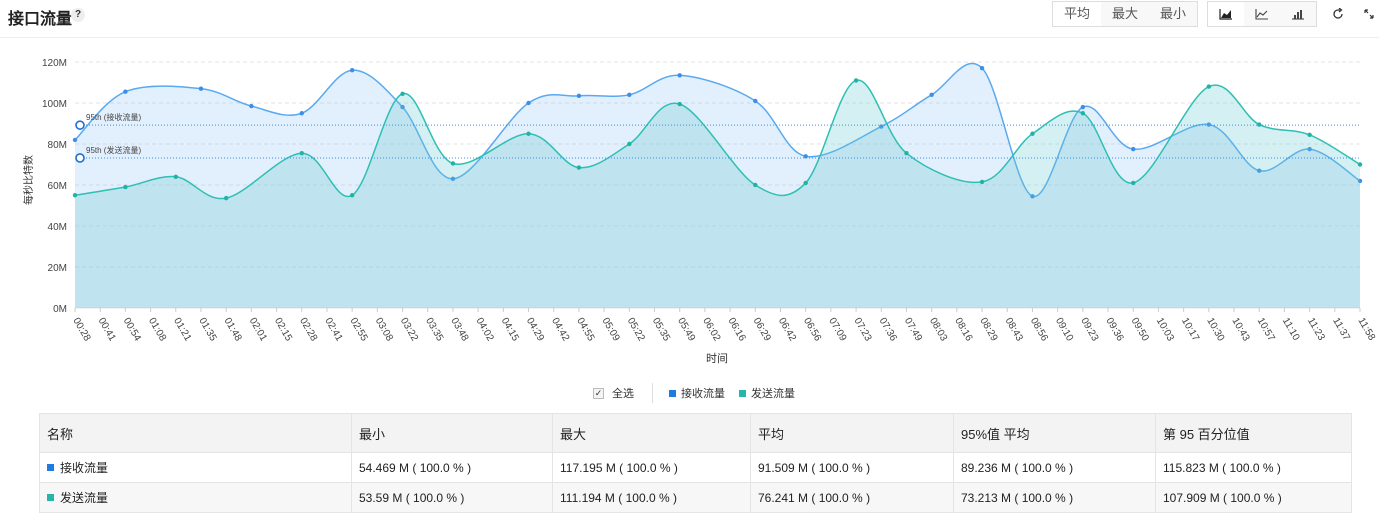  Describe the element at coordinates (113, 117) in the screenshot. I see `markline-label: 95th (接收流量)` at that location.